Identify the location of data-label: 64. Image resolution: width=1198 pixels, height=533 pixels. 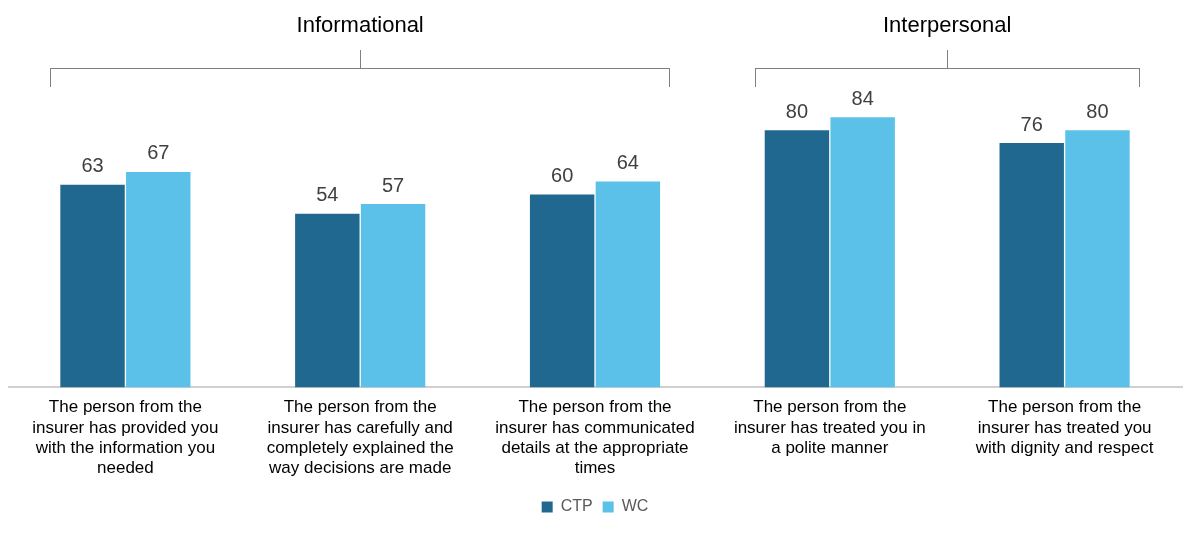
(627, 162).